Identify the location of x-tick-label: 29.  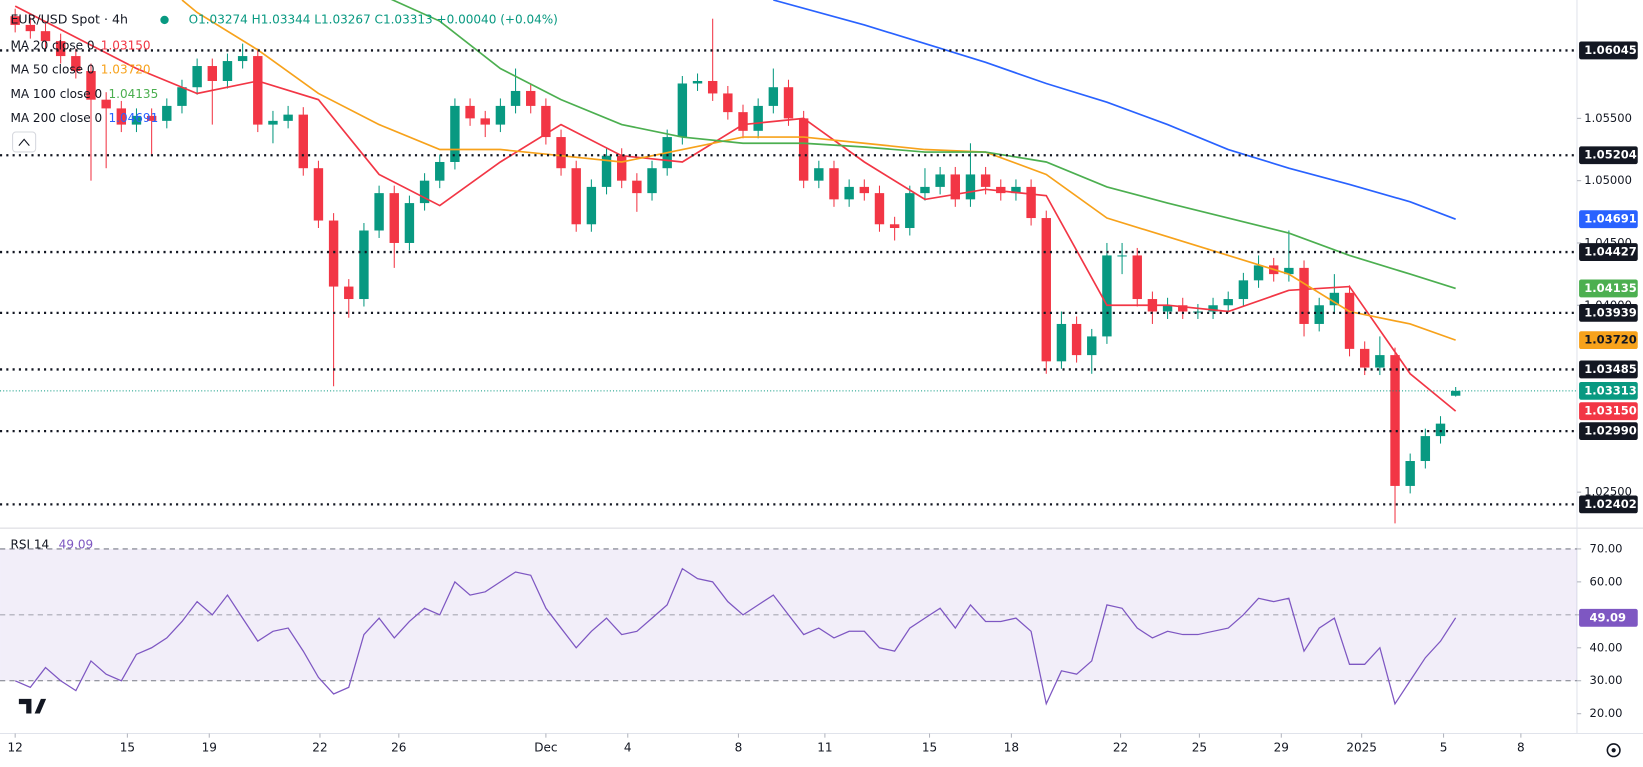
(1281, 748).